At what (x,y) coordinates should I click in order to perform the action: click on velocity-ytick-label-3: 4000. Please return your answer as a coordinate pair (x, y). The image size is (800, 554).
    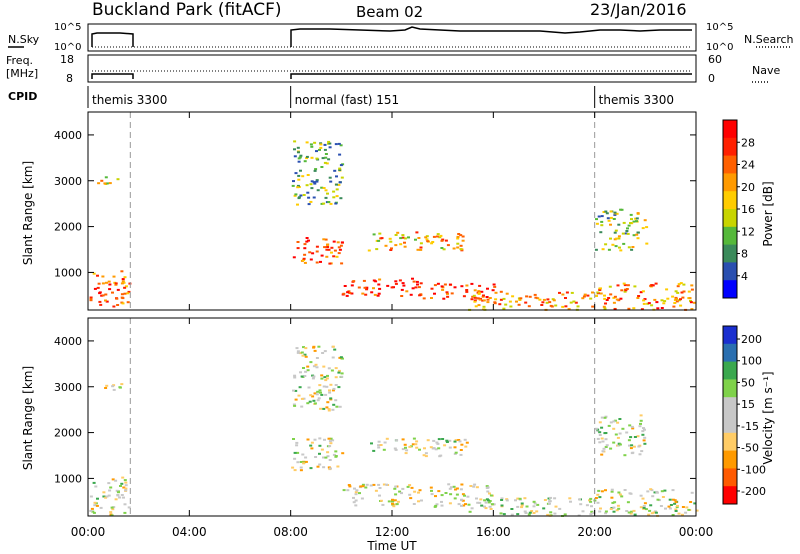
    Looking at the image, I should click on (68, 341).